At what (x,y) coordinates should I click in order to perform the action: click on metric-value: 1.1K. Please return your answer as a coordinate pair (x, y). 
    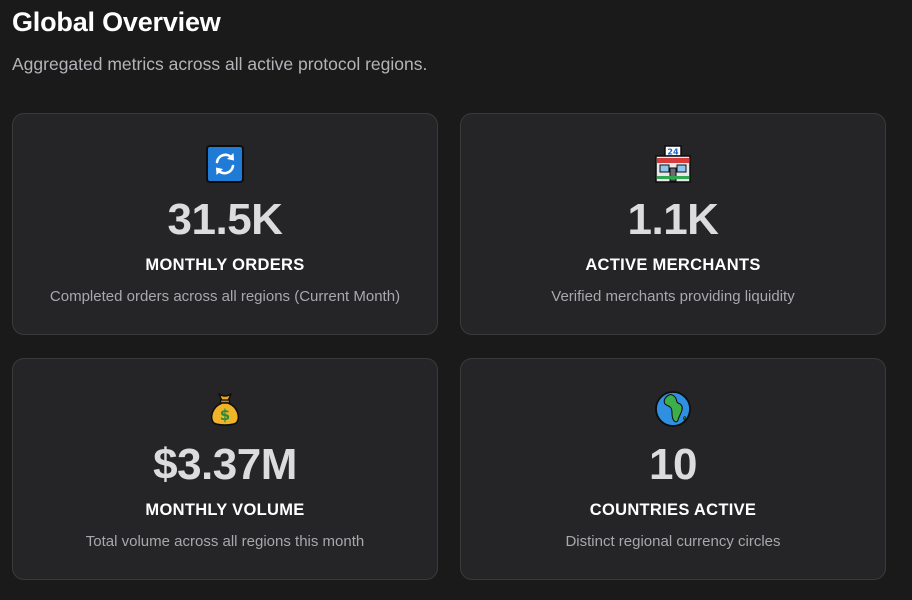
    Looking at the image, I should click on (673, 219).